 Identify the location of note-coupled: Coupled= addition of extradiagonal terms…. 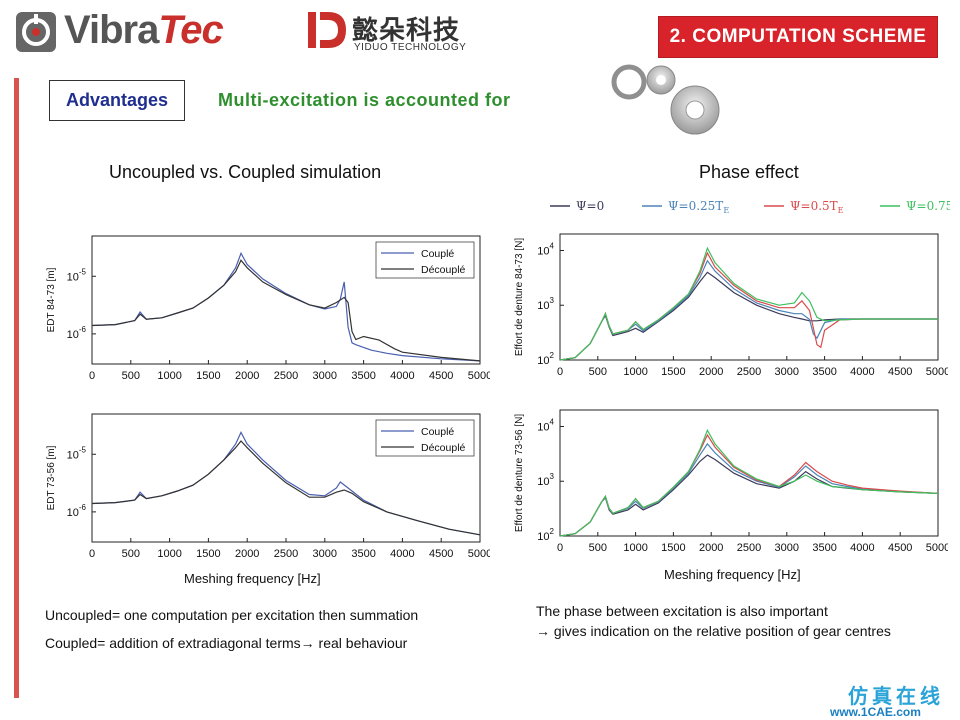
(226, 643).